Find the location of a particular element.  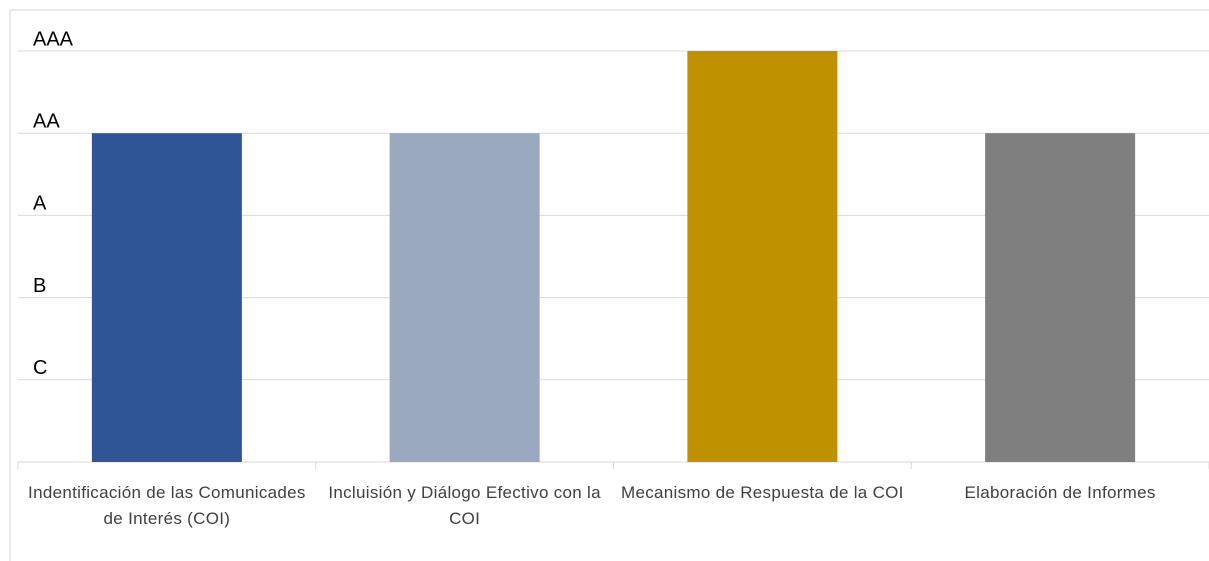

y-tick-label: C is located at coordinates (40, 368).